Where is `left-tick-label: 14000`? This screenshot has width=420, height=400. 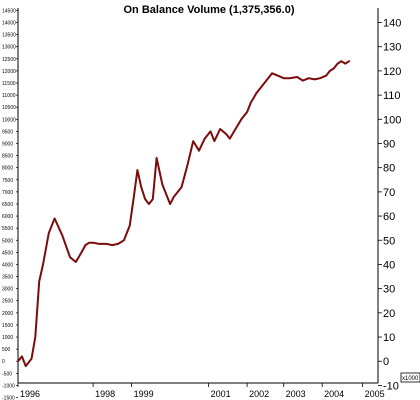
left-tick-label: 14000 is located at coordinates (9, 24).